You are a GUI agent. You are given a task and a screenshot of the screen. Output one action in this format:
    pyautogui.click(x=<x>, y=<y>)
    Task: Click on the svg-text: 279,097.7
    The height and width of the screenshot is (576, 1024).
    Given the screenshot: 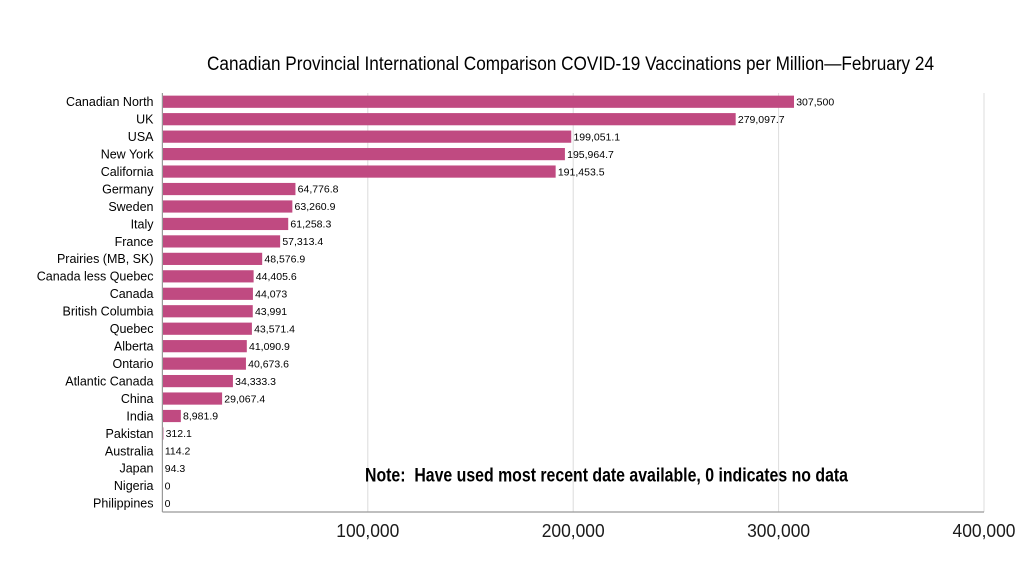 What is the action you would take?
    pyautogui.click(x=761, y=120)
    